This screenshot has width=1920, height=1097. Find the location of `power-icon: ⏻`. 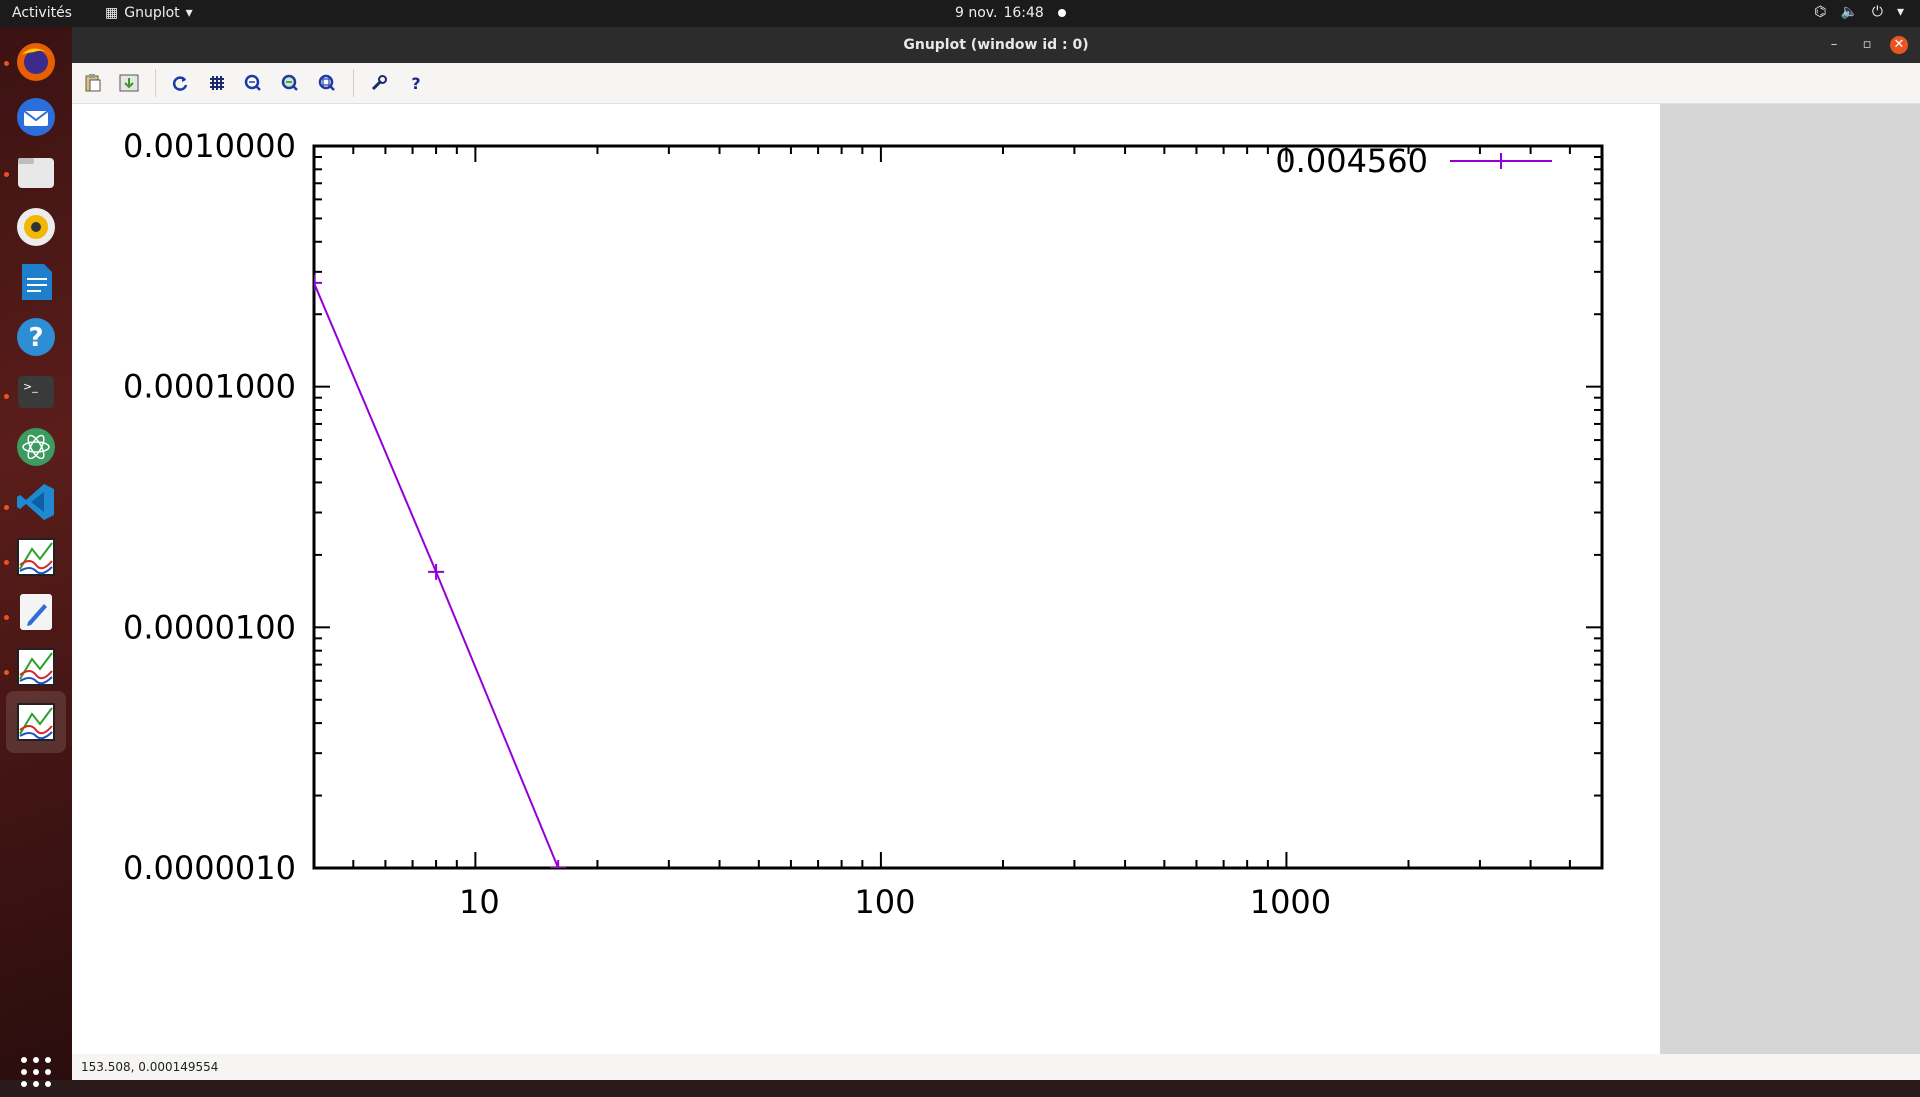

power-icon: ⏻ is located at coordinates (1877, 12).